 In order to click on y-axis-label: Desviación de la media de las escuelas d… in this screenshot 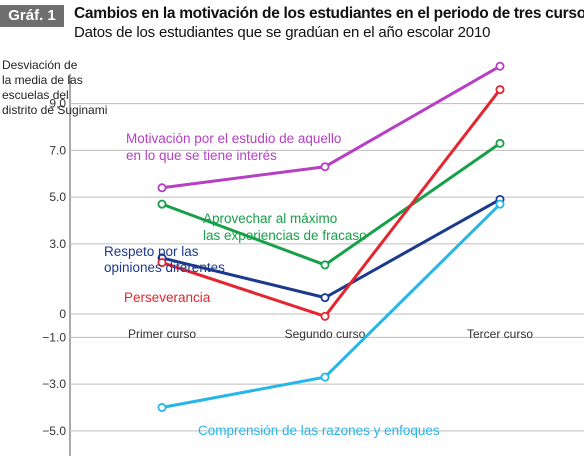, I will do `click(54, 88)`.